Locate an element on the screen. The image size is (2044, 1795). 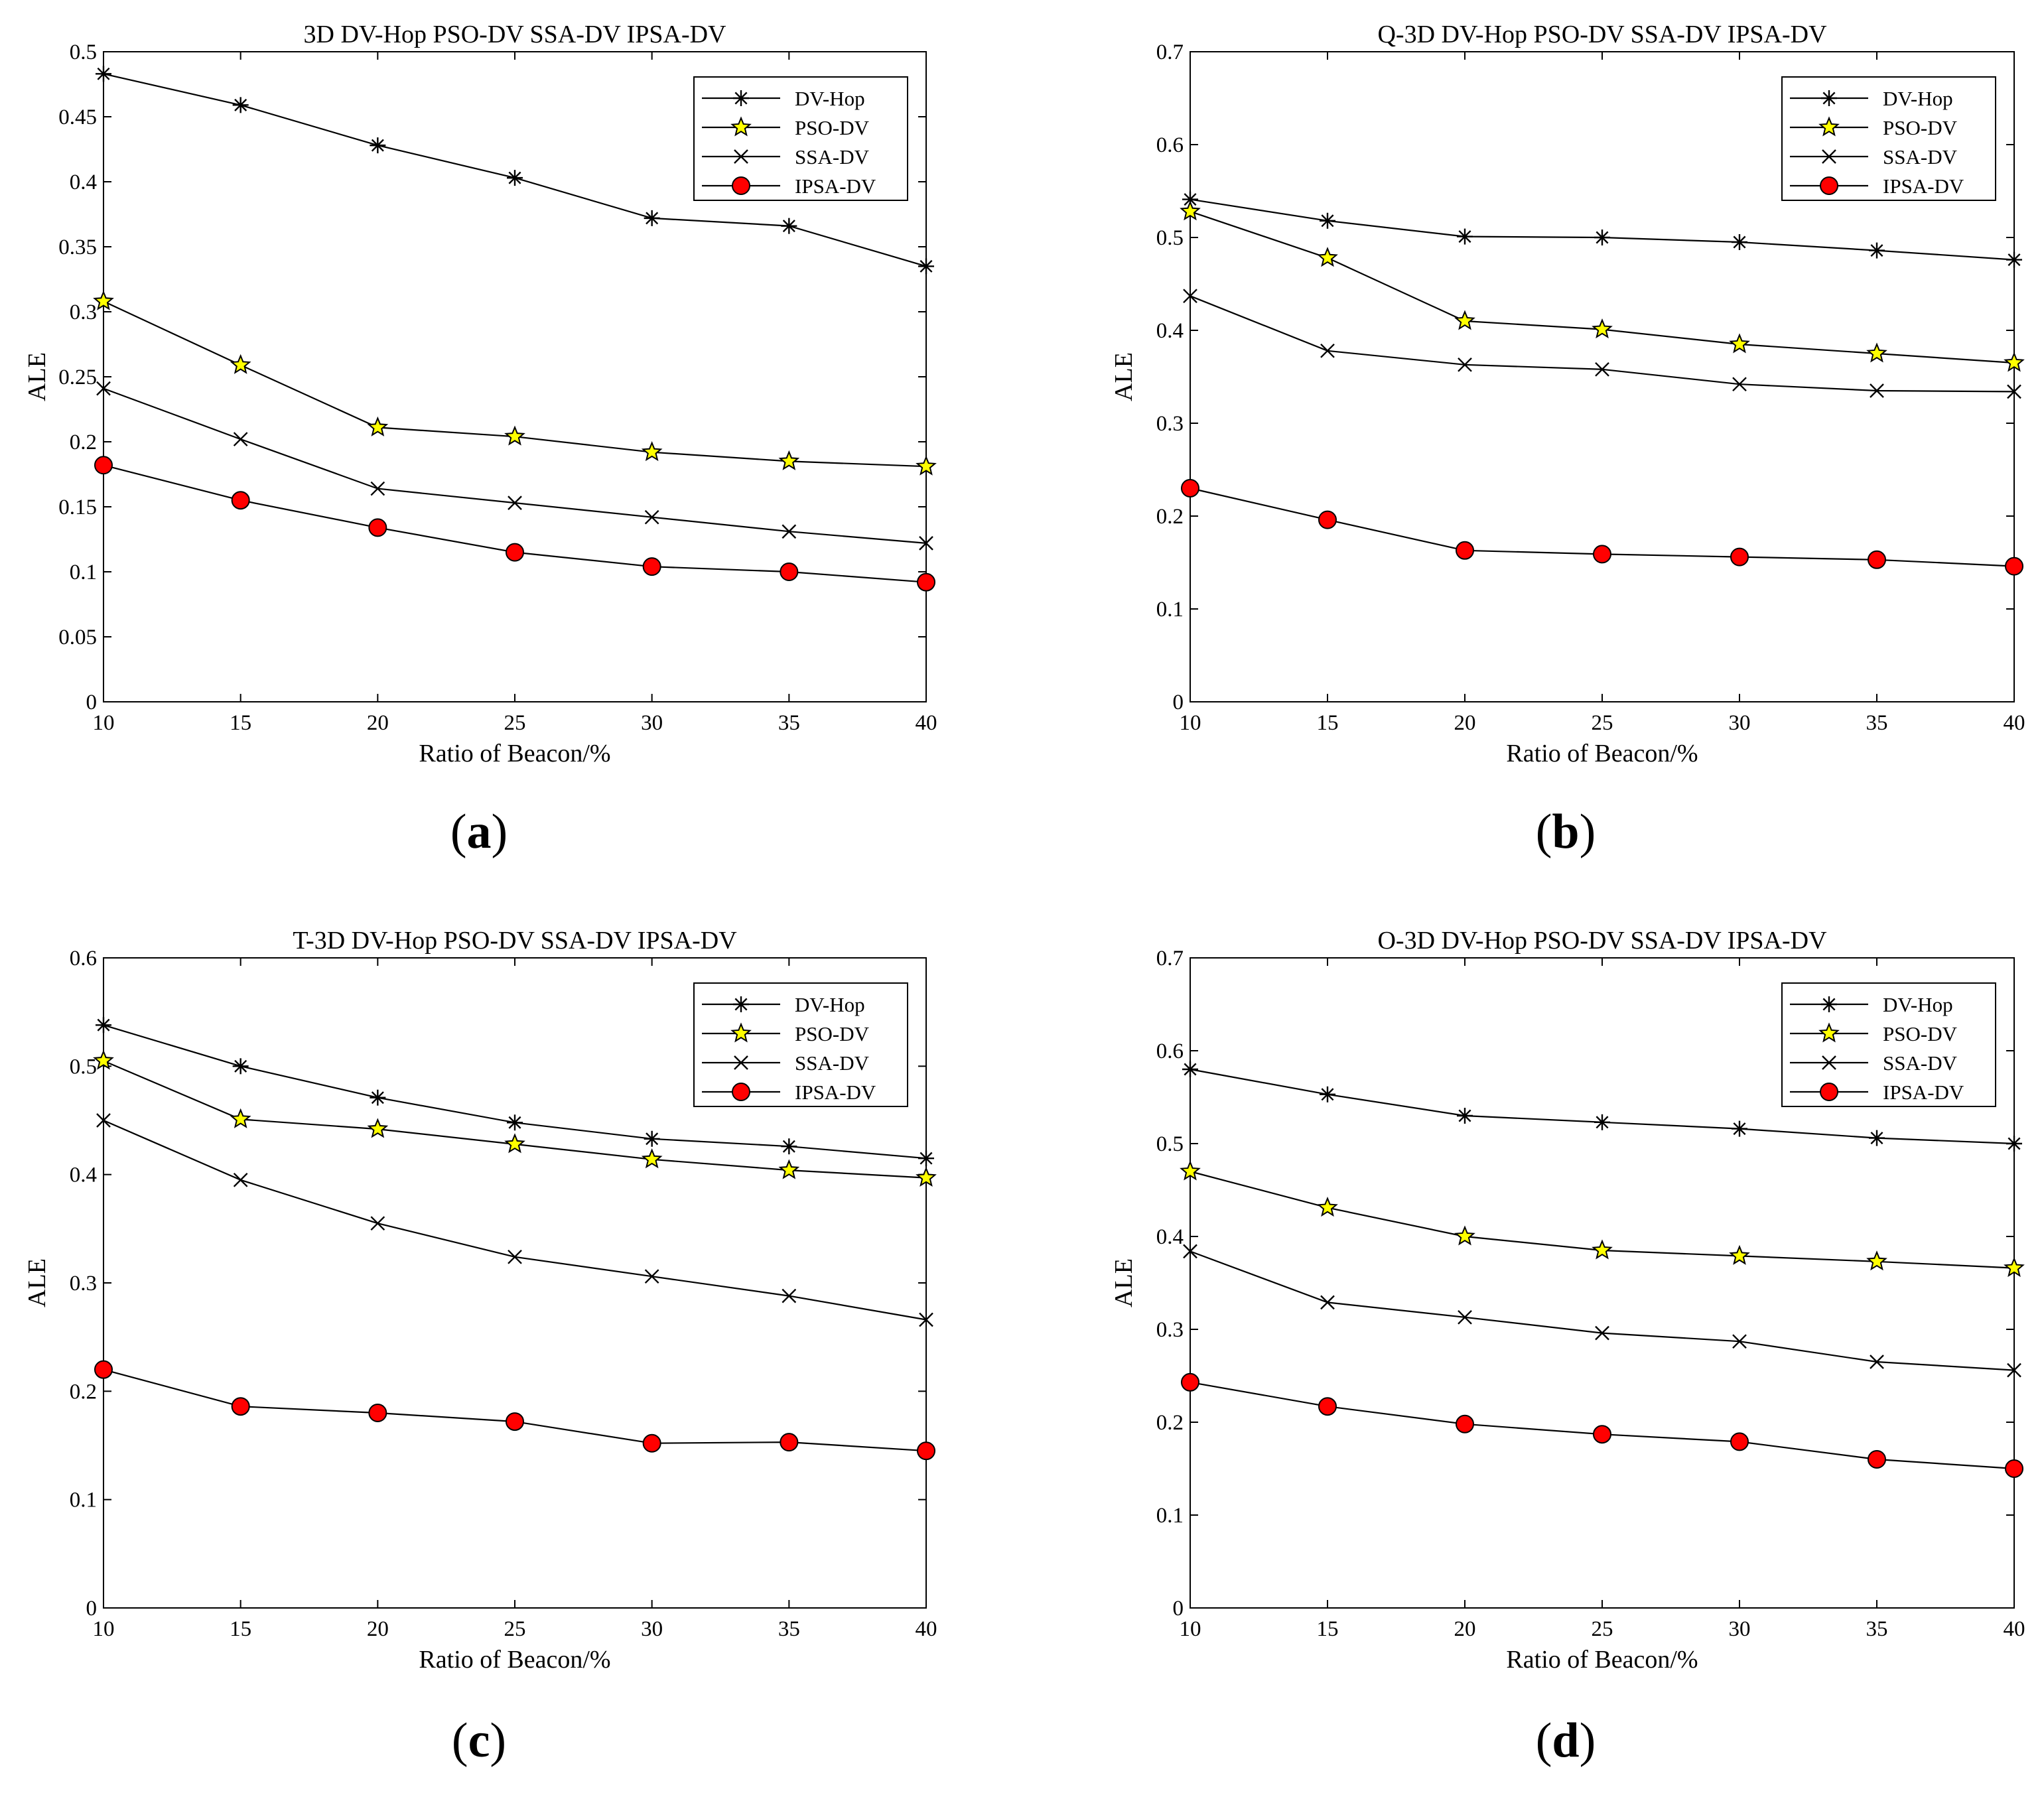
caption-letter: b is located at coordinates (1566, 832).